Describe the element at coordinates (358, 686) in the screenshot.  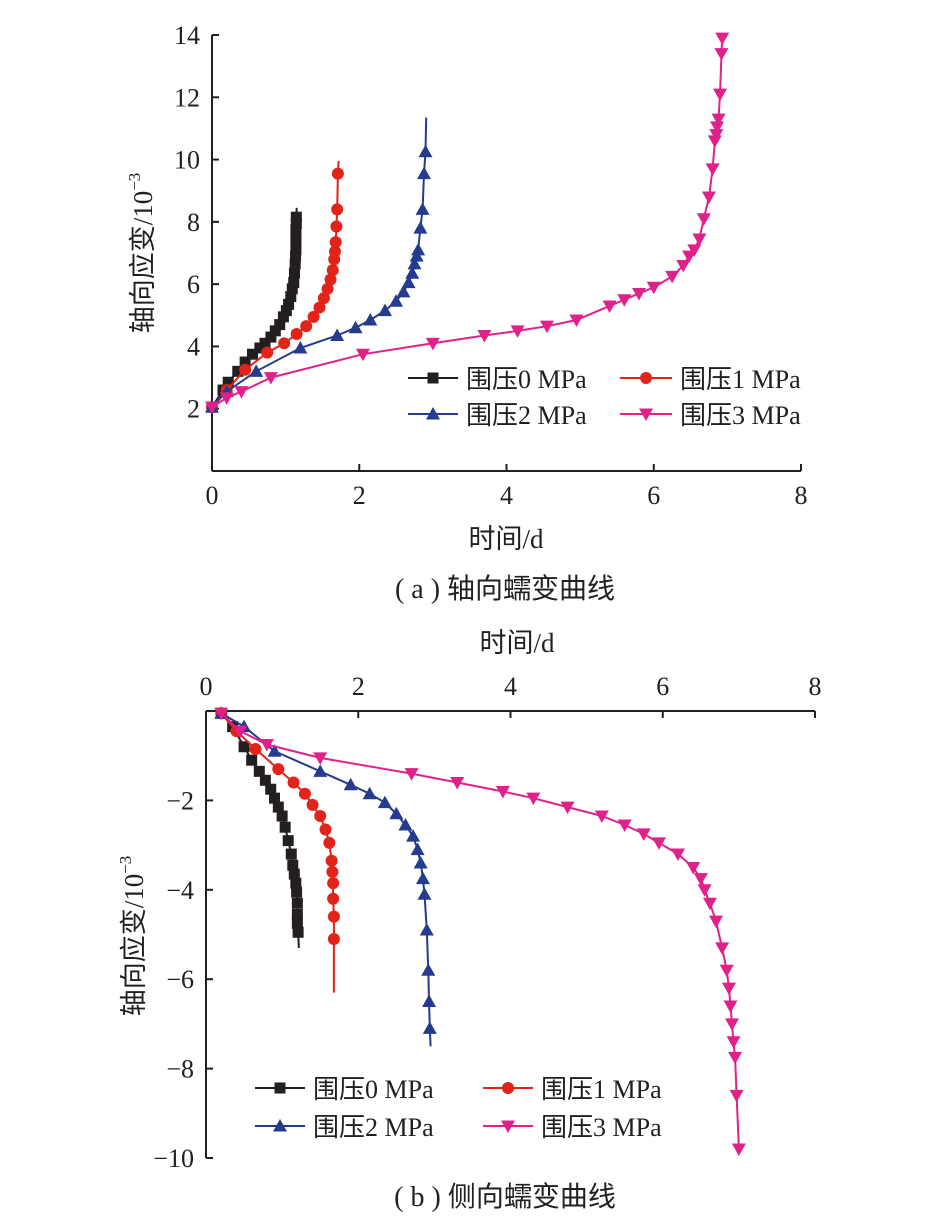
I see `chart-b-x-tick-label-1: 2` at that location.